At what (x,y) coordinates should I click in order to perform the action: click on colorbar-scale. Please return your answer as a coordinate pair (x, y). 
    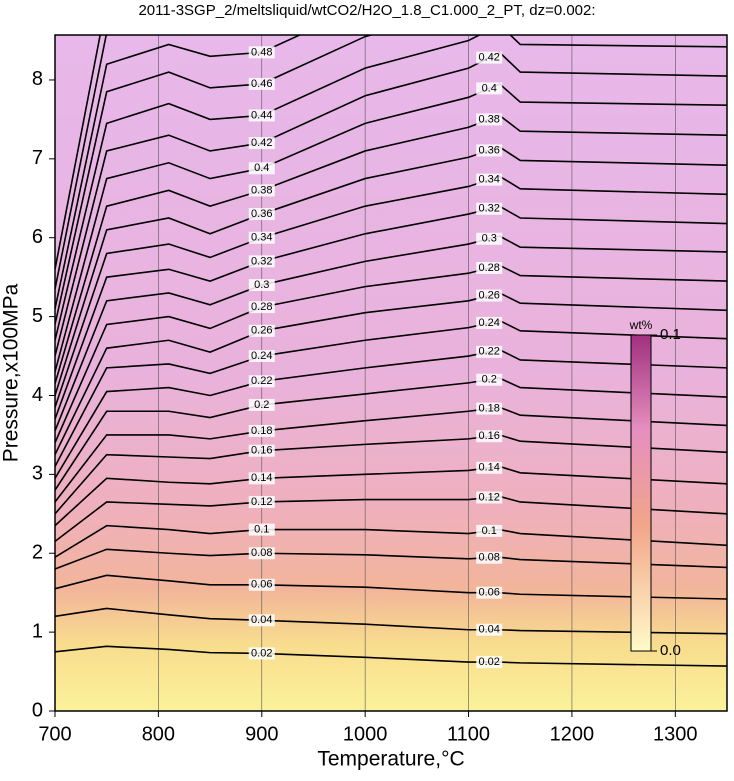
    Looking at the image, I should click on (641, 493).